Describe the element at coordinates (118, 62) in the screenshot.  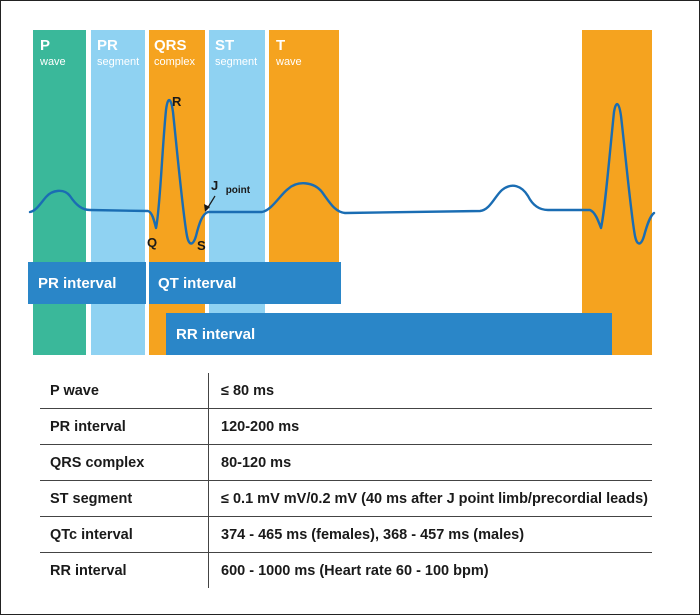
I see `pr-band-subtitle: segment` at that location.